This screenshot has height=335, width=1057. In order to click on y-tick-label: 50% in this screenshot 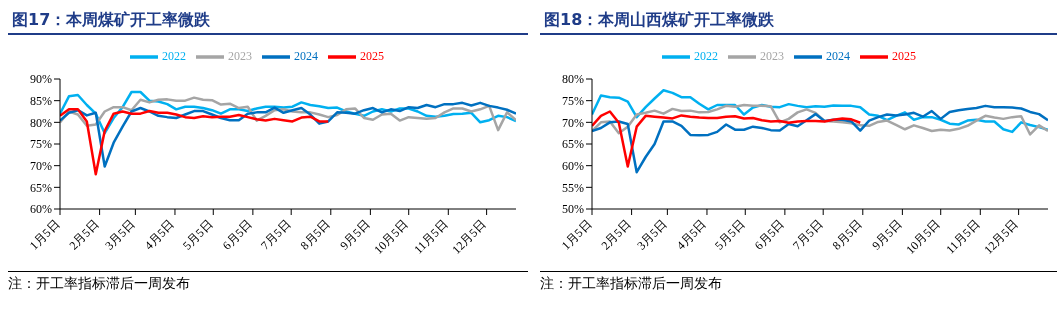, I will do `click(573, 209)`.